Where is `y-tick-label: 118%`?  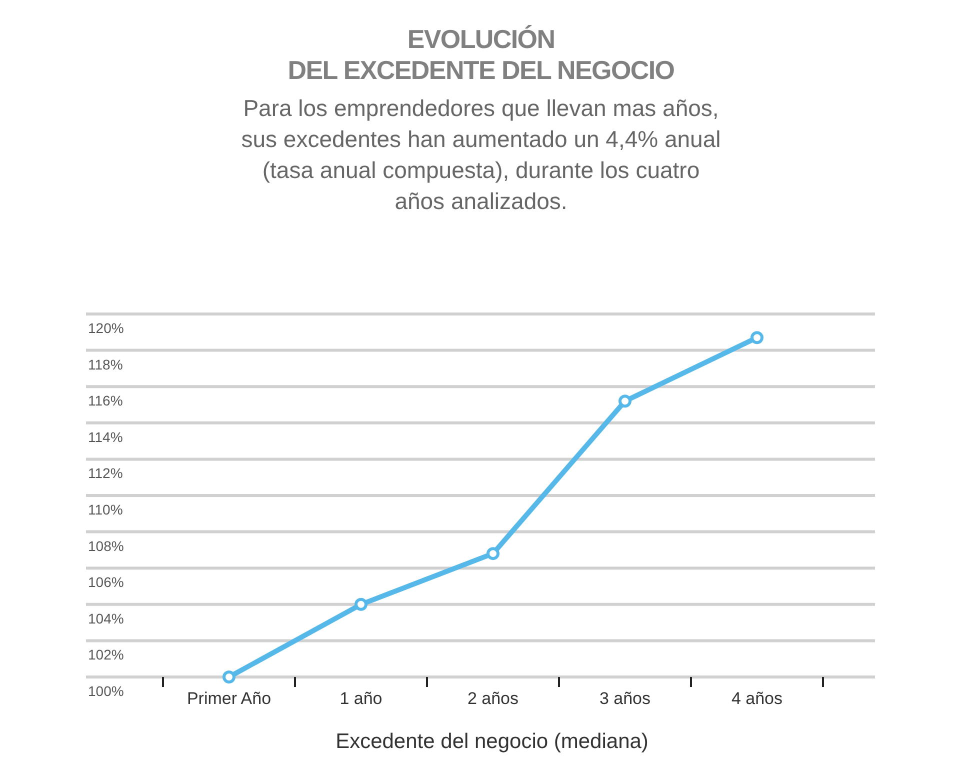 y-tick-label: 118% is located at coordinates (105, 364).